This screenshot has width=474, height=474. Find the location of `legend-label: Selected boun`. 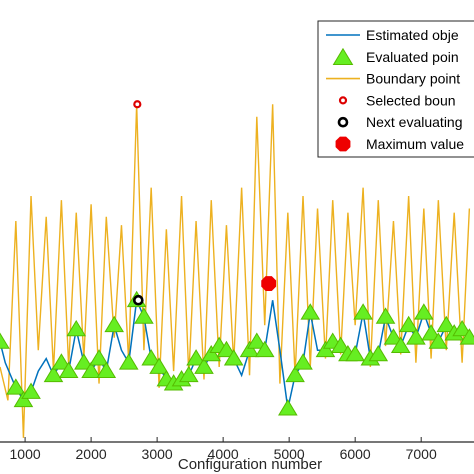

legend-label: Selected boun is located at coordinates (411, 100).